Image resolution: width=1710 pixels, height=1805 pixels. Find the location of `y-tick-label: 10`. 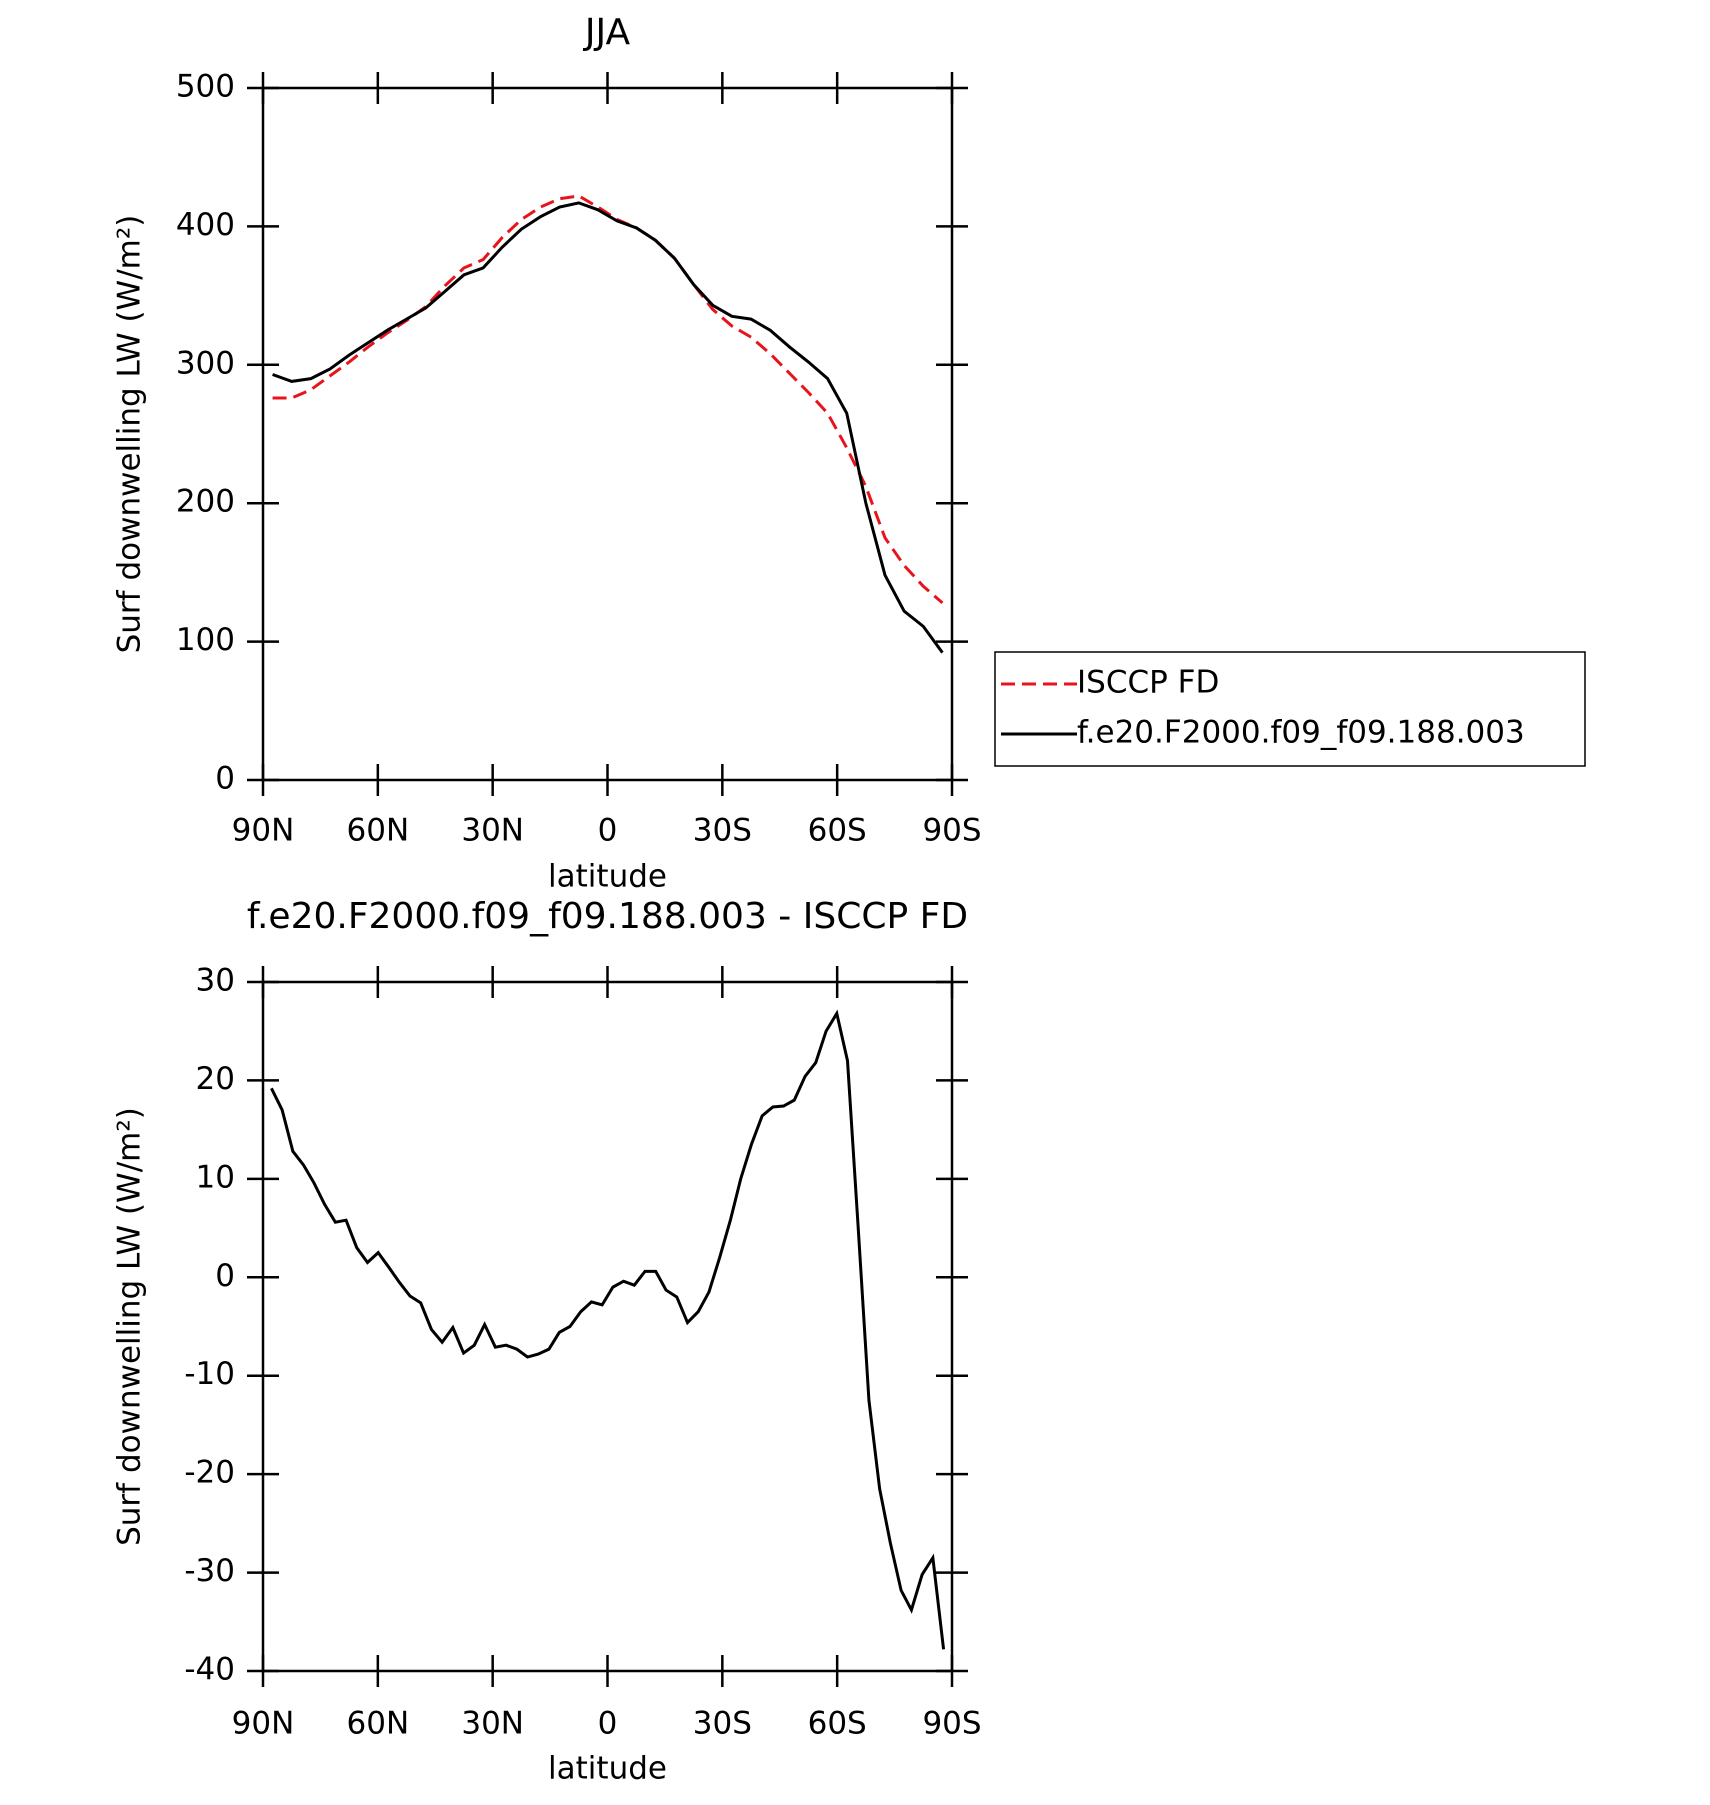

y-tick-label: 10 is located at coordinates (215, 1177).